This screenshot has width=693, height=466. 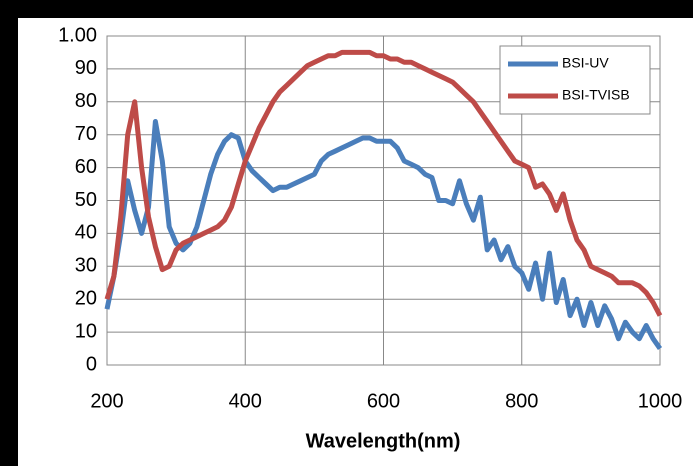 What do you see at coordinates (106, 401) in the screenshot?
I see `x-tick-label: 200` at bounding box center [106, 401].